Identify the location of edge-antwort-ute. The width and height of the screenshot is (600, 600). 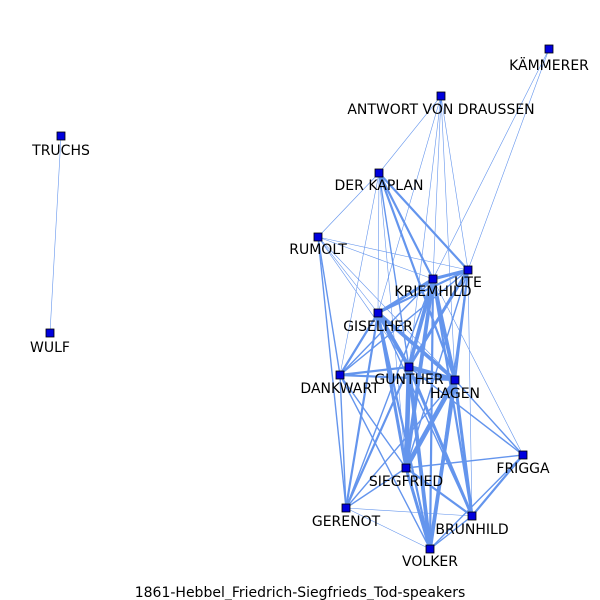
(454, 183).